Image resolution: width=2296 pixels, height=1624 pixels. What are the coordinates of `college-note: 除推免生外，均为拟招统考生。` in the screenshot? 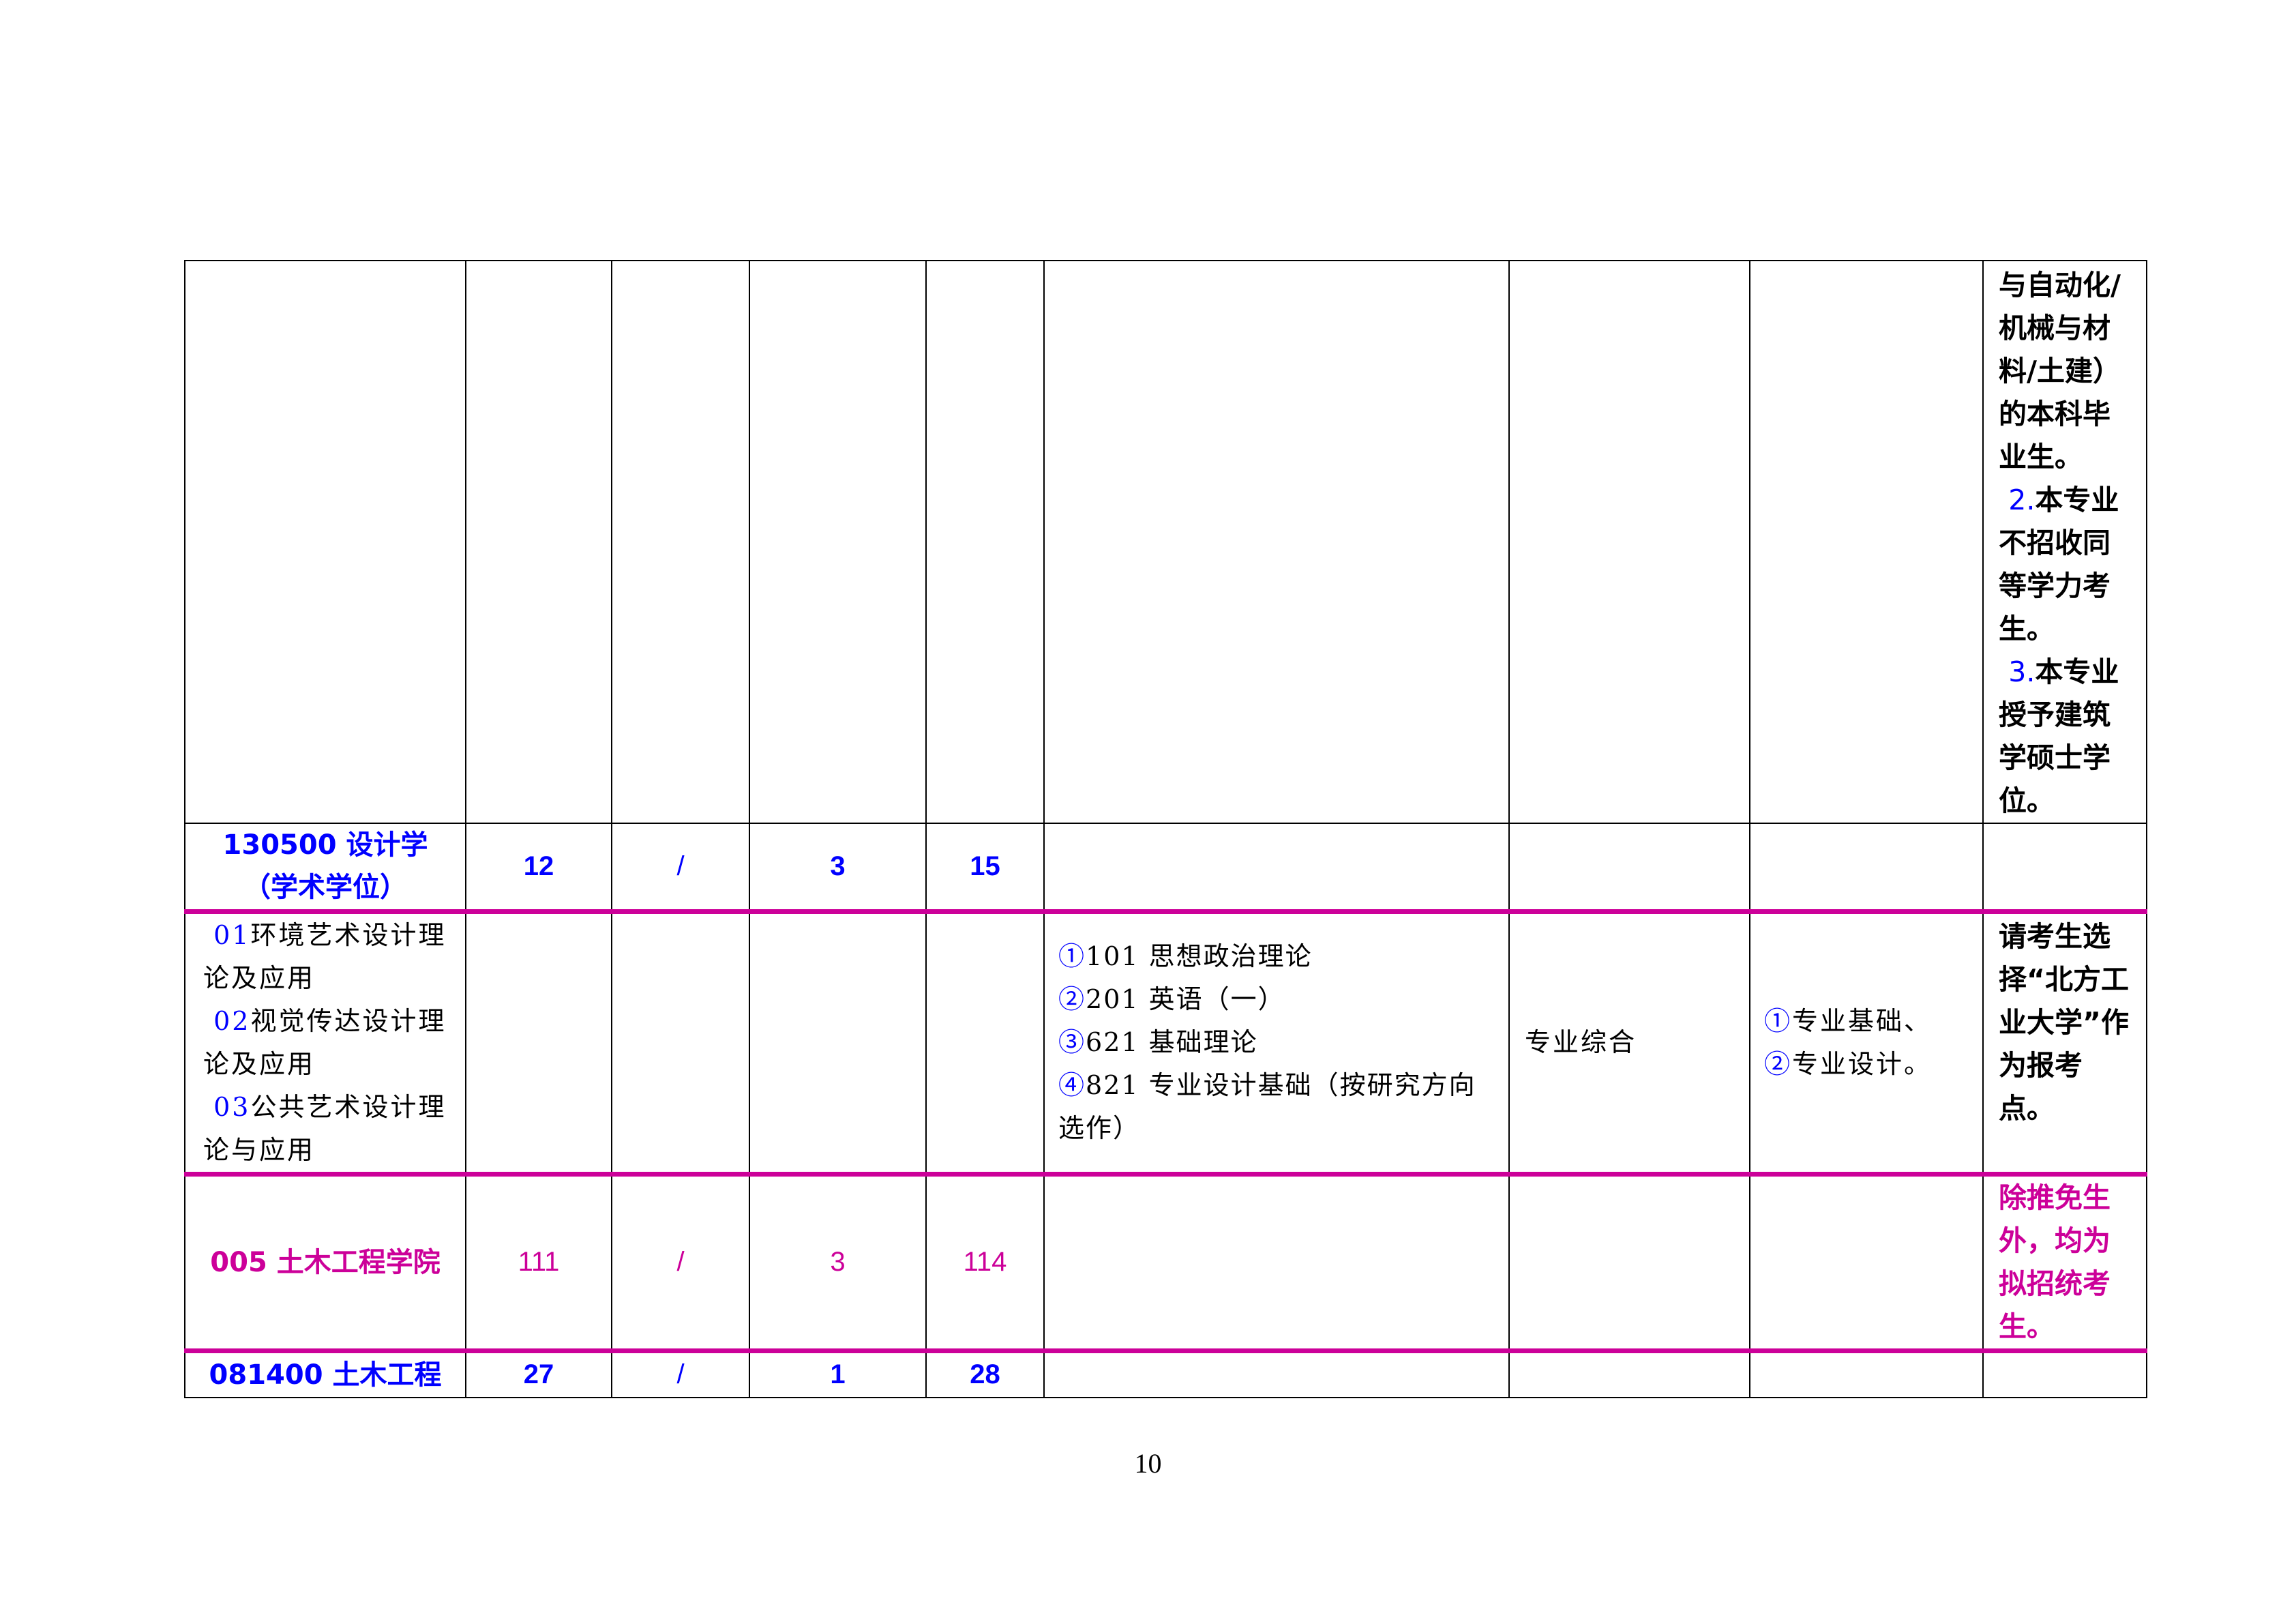 It's located at (2064, 1262).